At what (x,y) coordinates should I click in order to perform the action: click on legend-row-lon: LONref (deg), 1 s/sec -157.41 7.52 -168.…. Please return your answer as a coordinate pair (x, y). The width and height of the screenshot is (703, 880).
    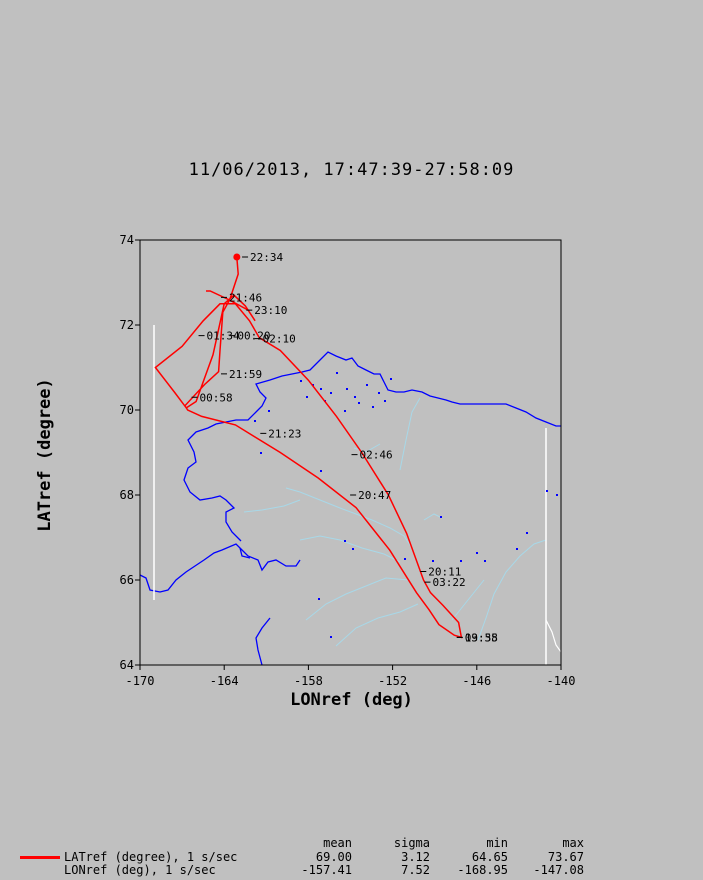
    Looking at the image, I should click on (351, 870).